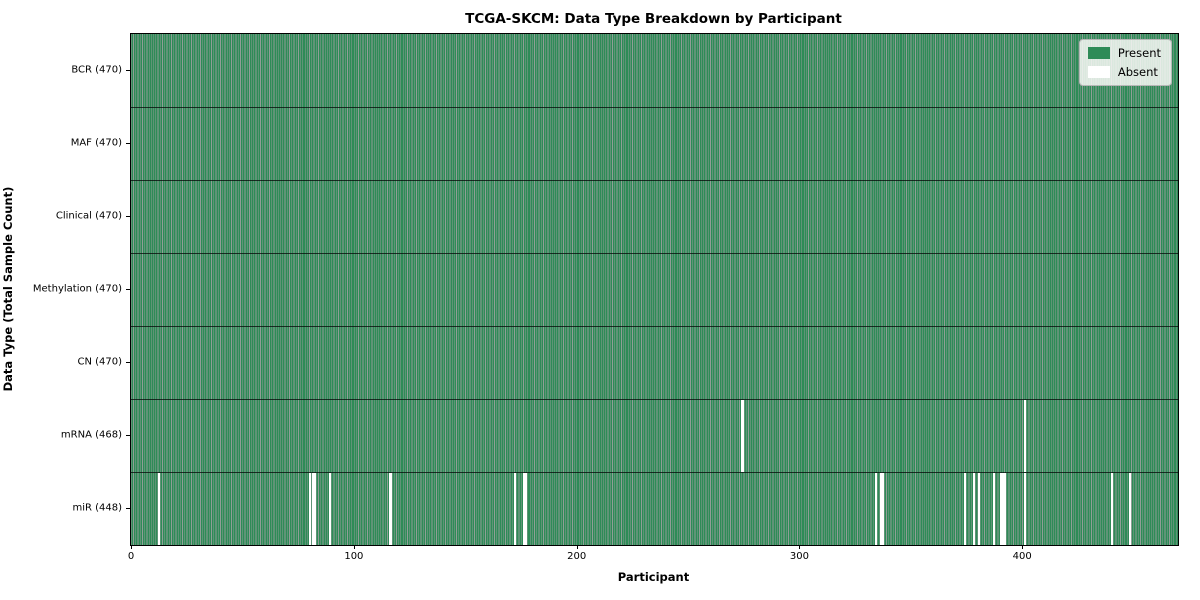 This screenshot has width=1200, height=600. I want to click on legend-item-present: Present, so click(1124, 53).